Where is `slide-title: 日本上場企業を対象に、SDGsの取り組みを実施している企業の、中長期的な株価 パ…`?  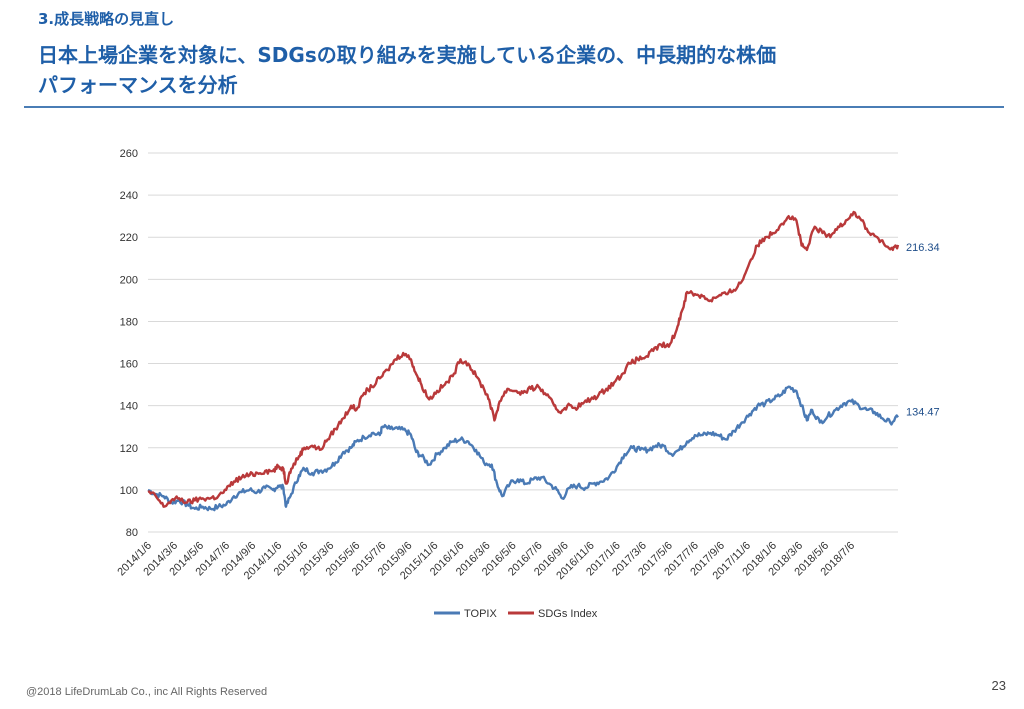 slide-title: 日本上場企業を対象に、SDGsの取り組みを実施している企業の、中長期的な株価 パ… is located at coordinates (518, 70).